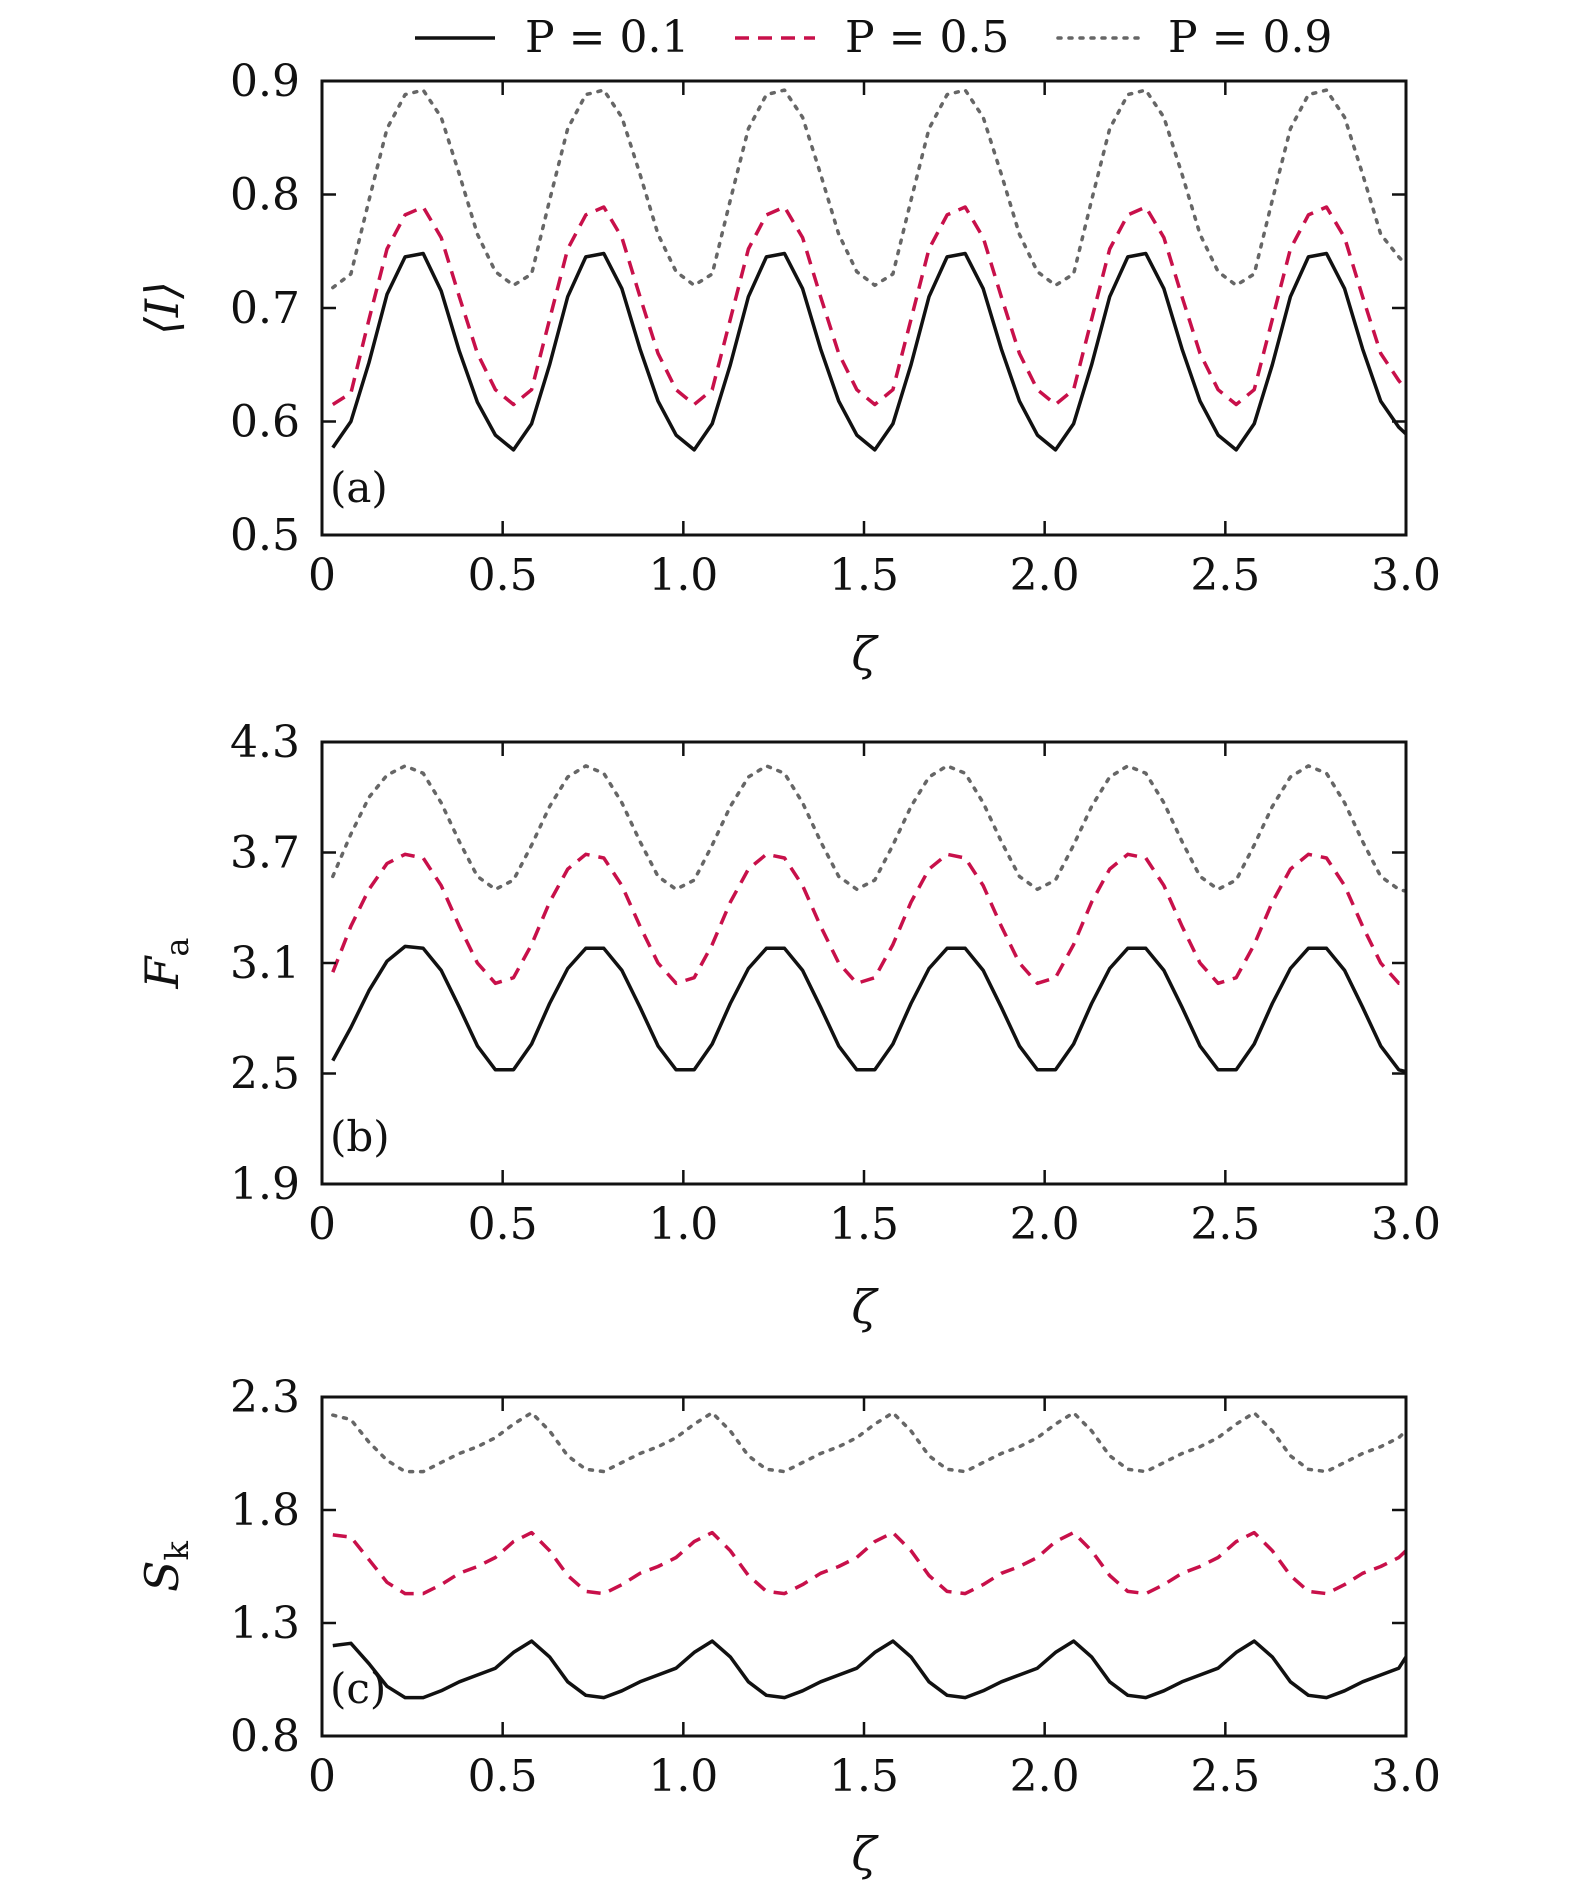  I want to click on legend: P = 0.1 P = 0.5 P = 0.9, so click(873, 37).